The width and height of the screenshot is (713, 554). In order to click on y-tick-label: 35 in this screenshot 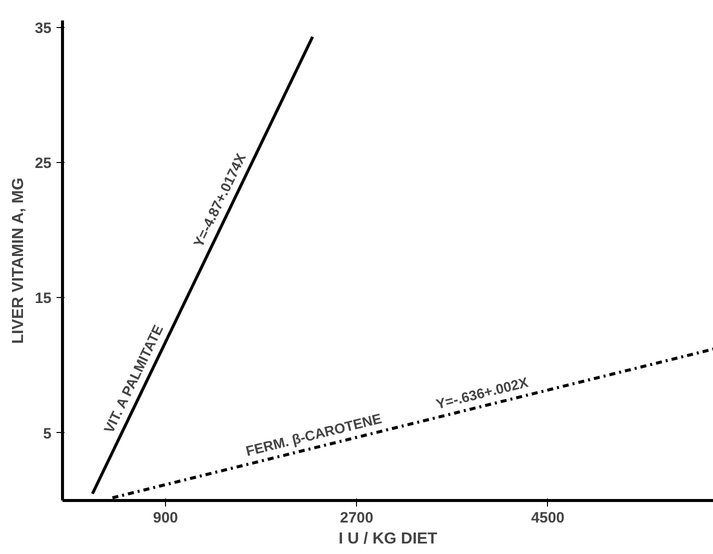, I will do `click(43, 28)`.